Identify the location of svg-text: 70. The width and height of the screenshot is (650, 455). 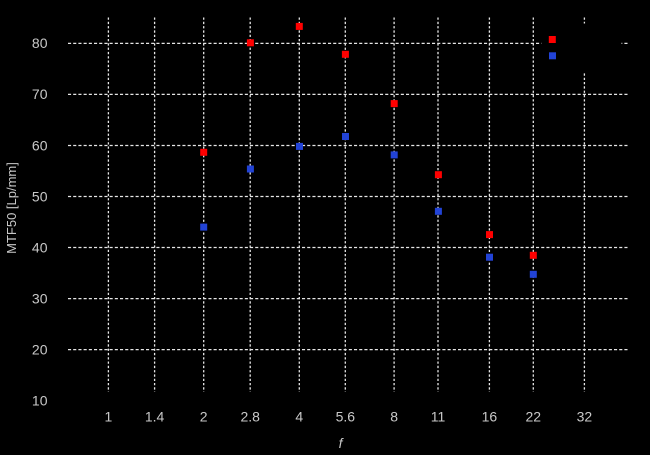
(40, 94).